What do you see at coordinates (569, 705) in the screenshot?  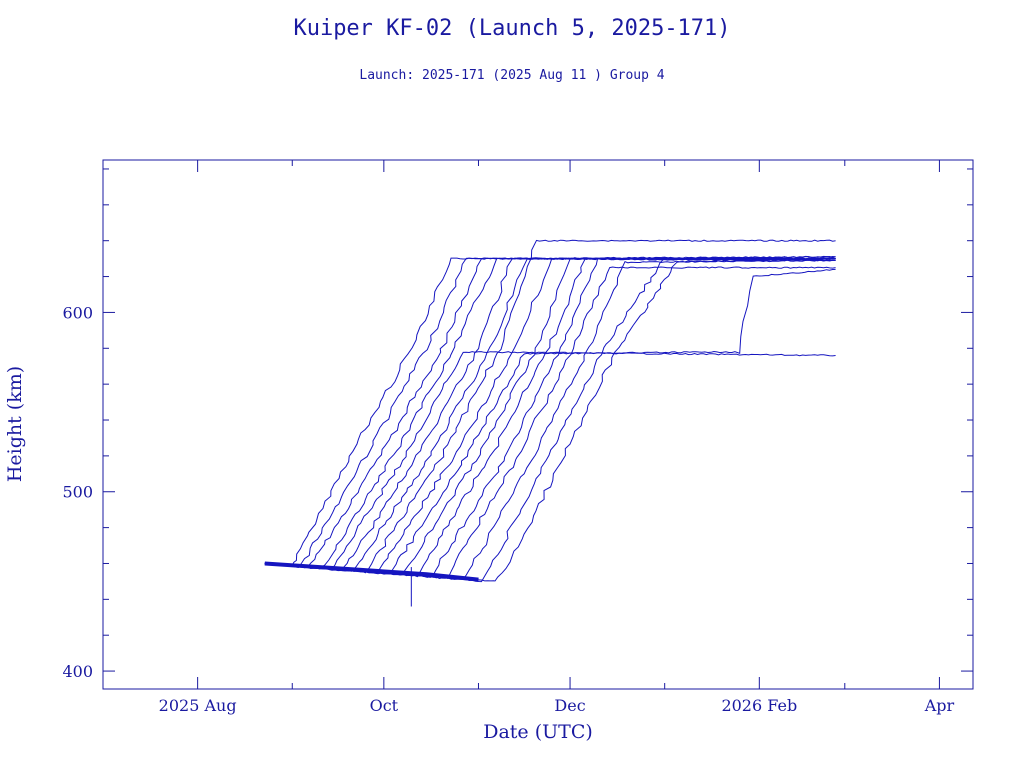 I see `x-tick-label: Dec` at bounding box center [569, 705].